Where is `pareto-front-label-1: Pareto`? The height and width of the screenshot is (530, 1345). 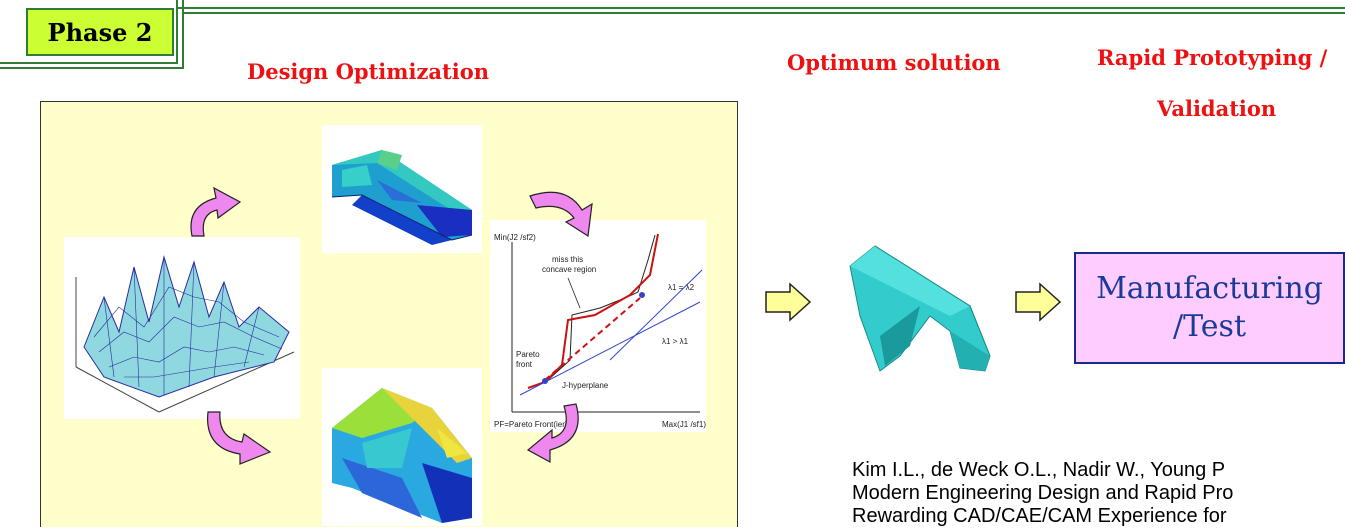 pareto-front-label-1: Pareto is located at coordinates (528, 354).